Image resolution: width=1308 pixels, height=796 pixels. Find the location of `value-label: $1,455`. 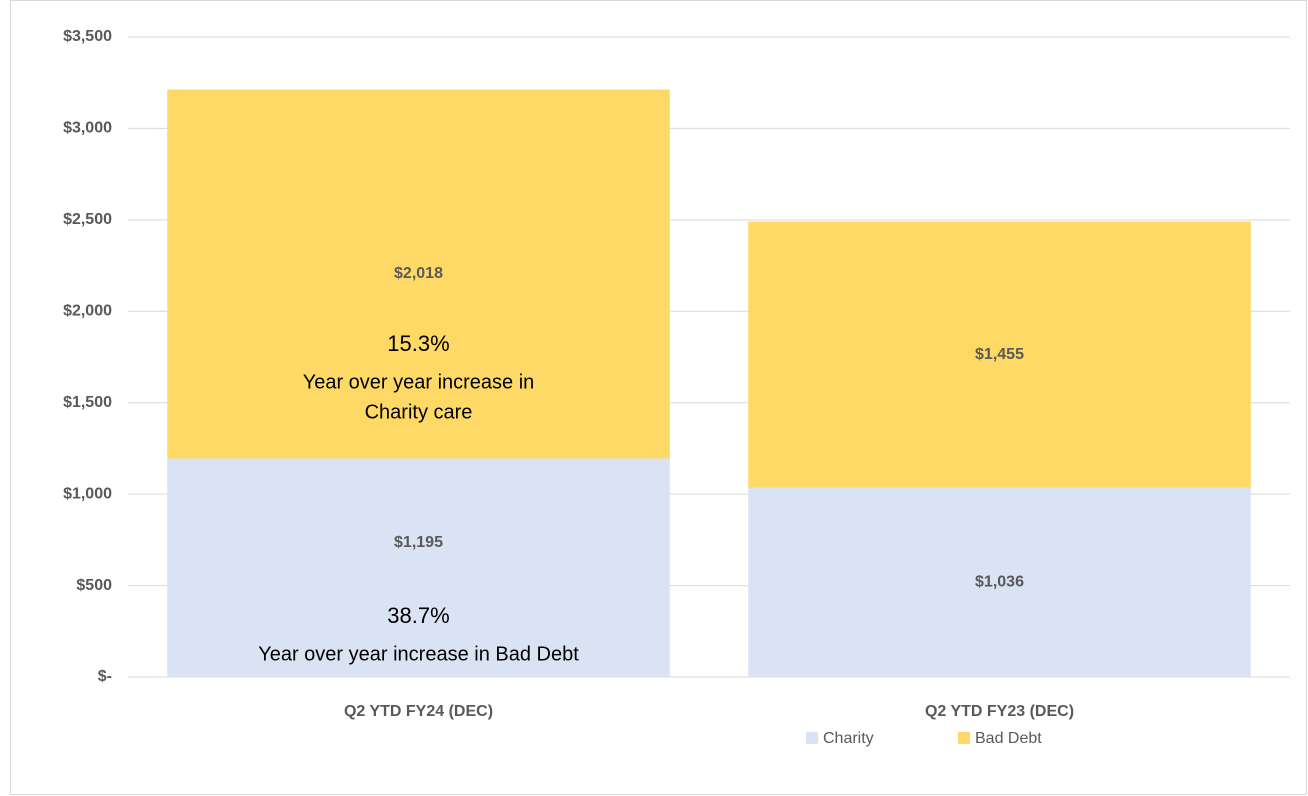

value-label: $1,455 is located at coordinates (999, 354).